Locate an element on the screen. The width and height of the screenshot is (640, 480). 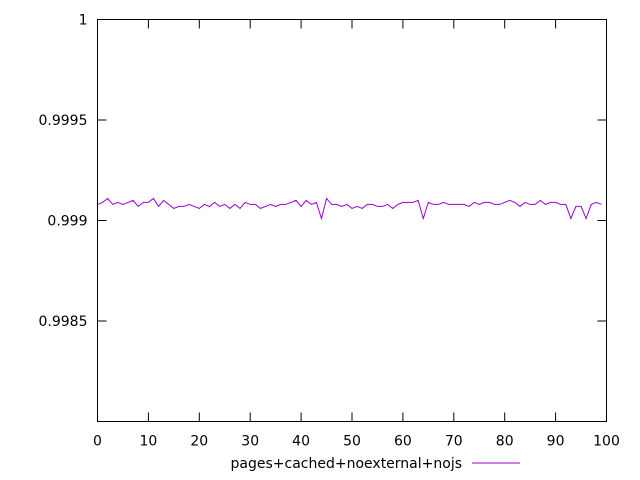
y-tick-label: 0.999 is located at coordinates (67, 222).